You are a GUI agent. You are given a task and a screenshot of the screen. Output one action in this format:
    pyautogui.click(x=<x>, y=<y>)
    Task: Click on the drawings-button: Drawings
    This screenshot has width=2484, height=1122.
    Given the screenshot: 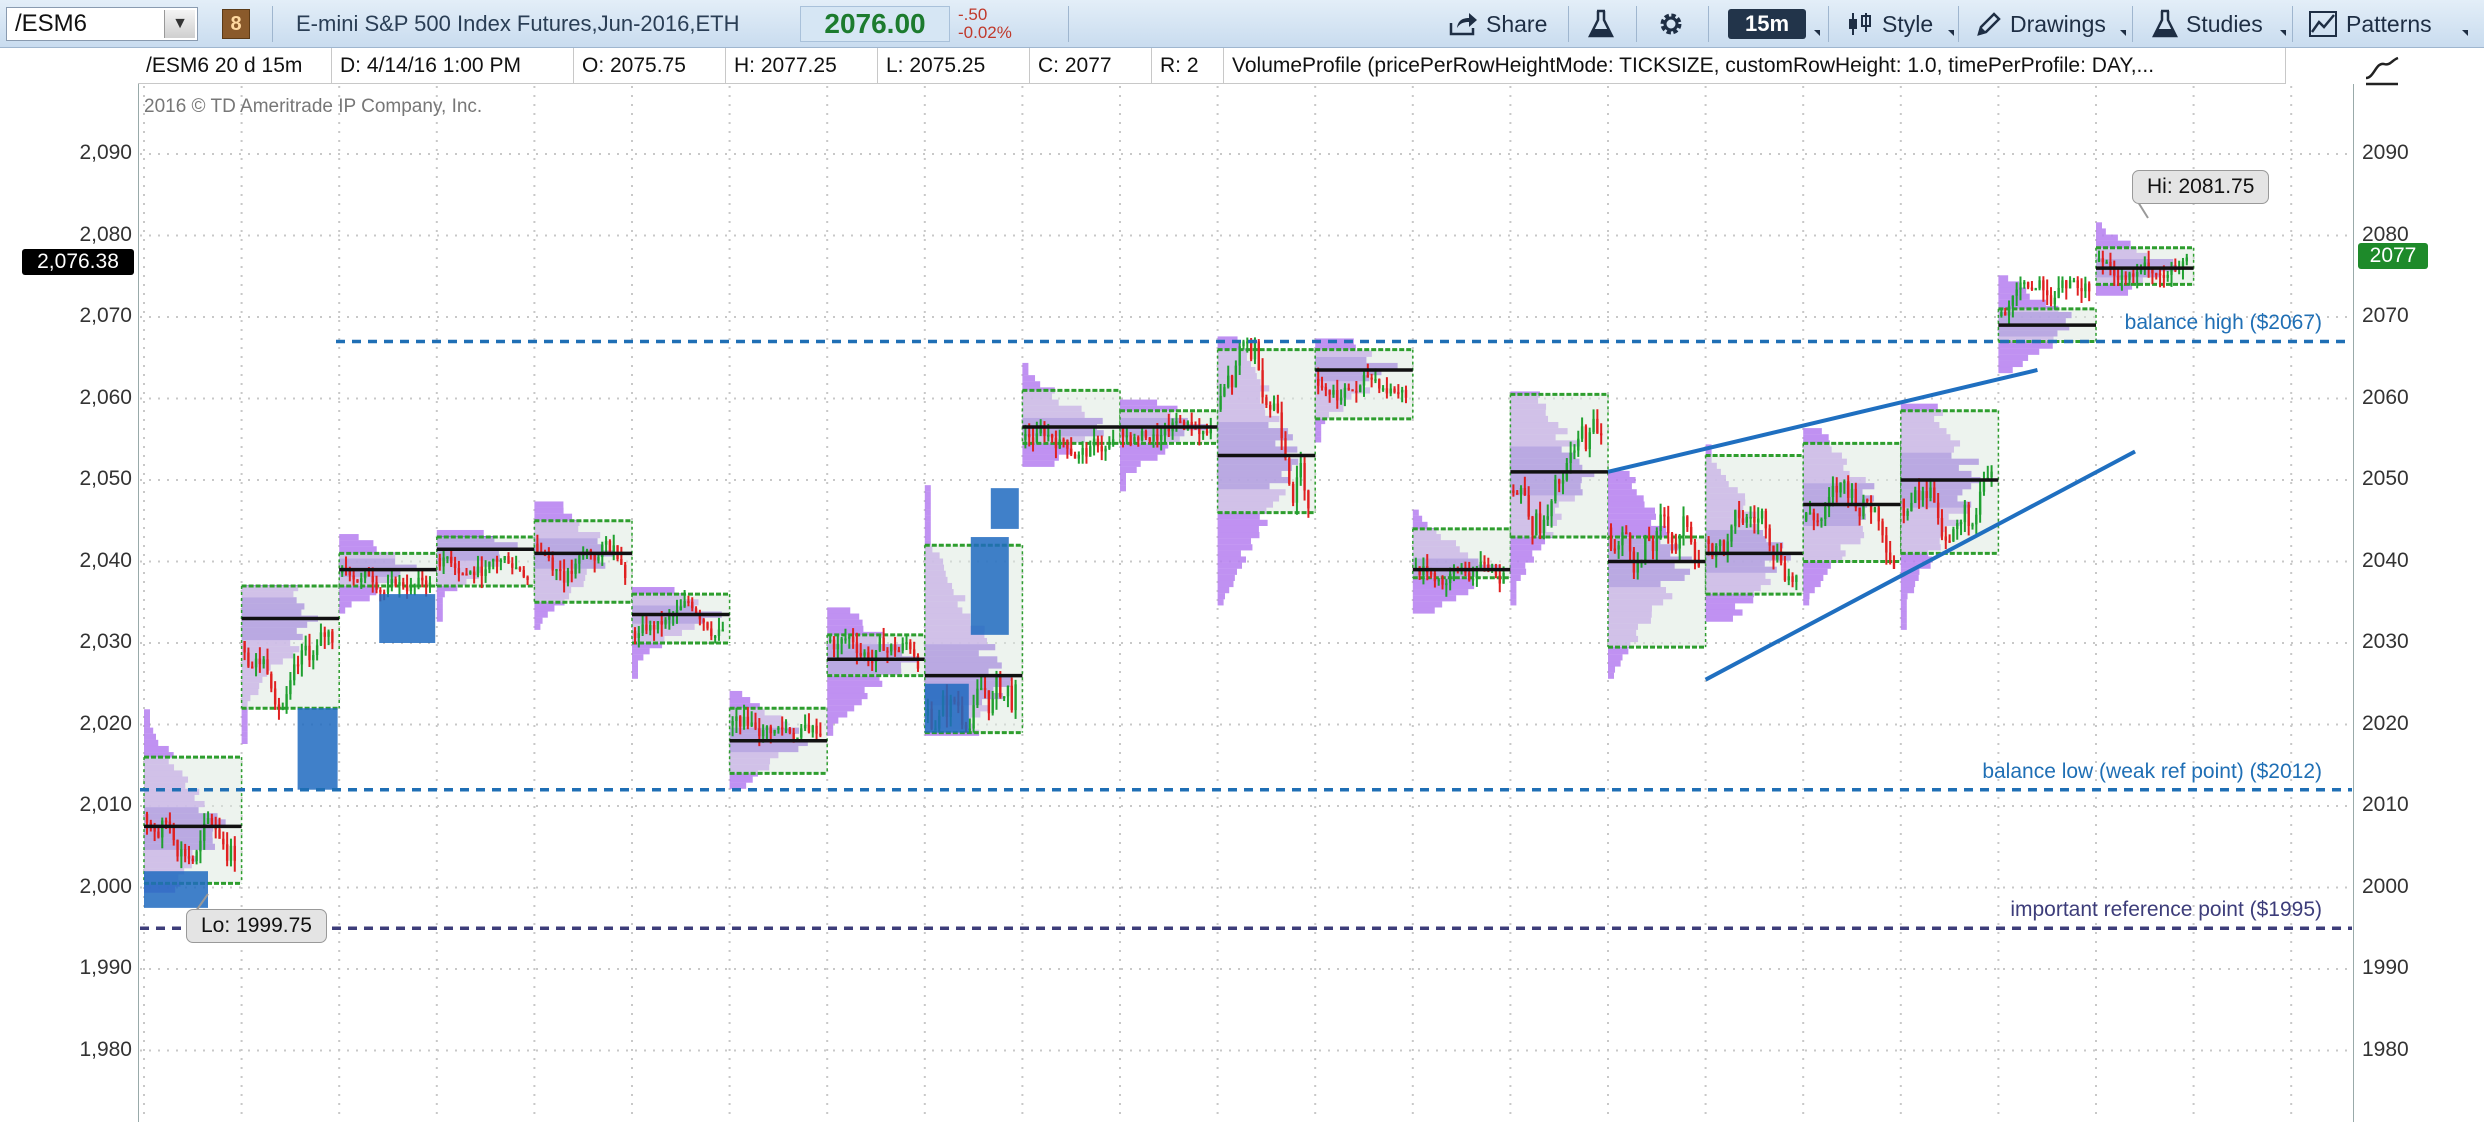 What is the action you would take?
    pyautogui.click(x=2041, y=24)
    